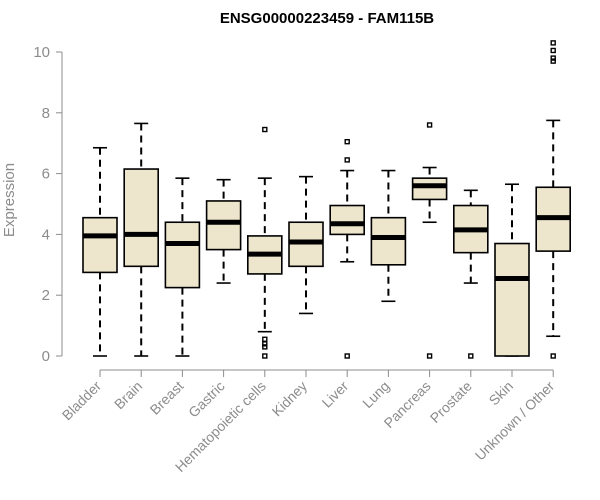  Describe the element at coordinates (290, 399) in the screenshot. I see `x-category-label: Kidney` at that location.